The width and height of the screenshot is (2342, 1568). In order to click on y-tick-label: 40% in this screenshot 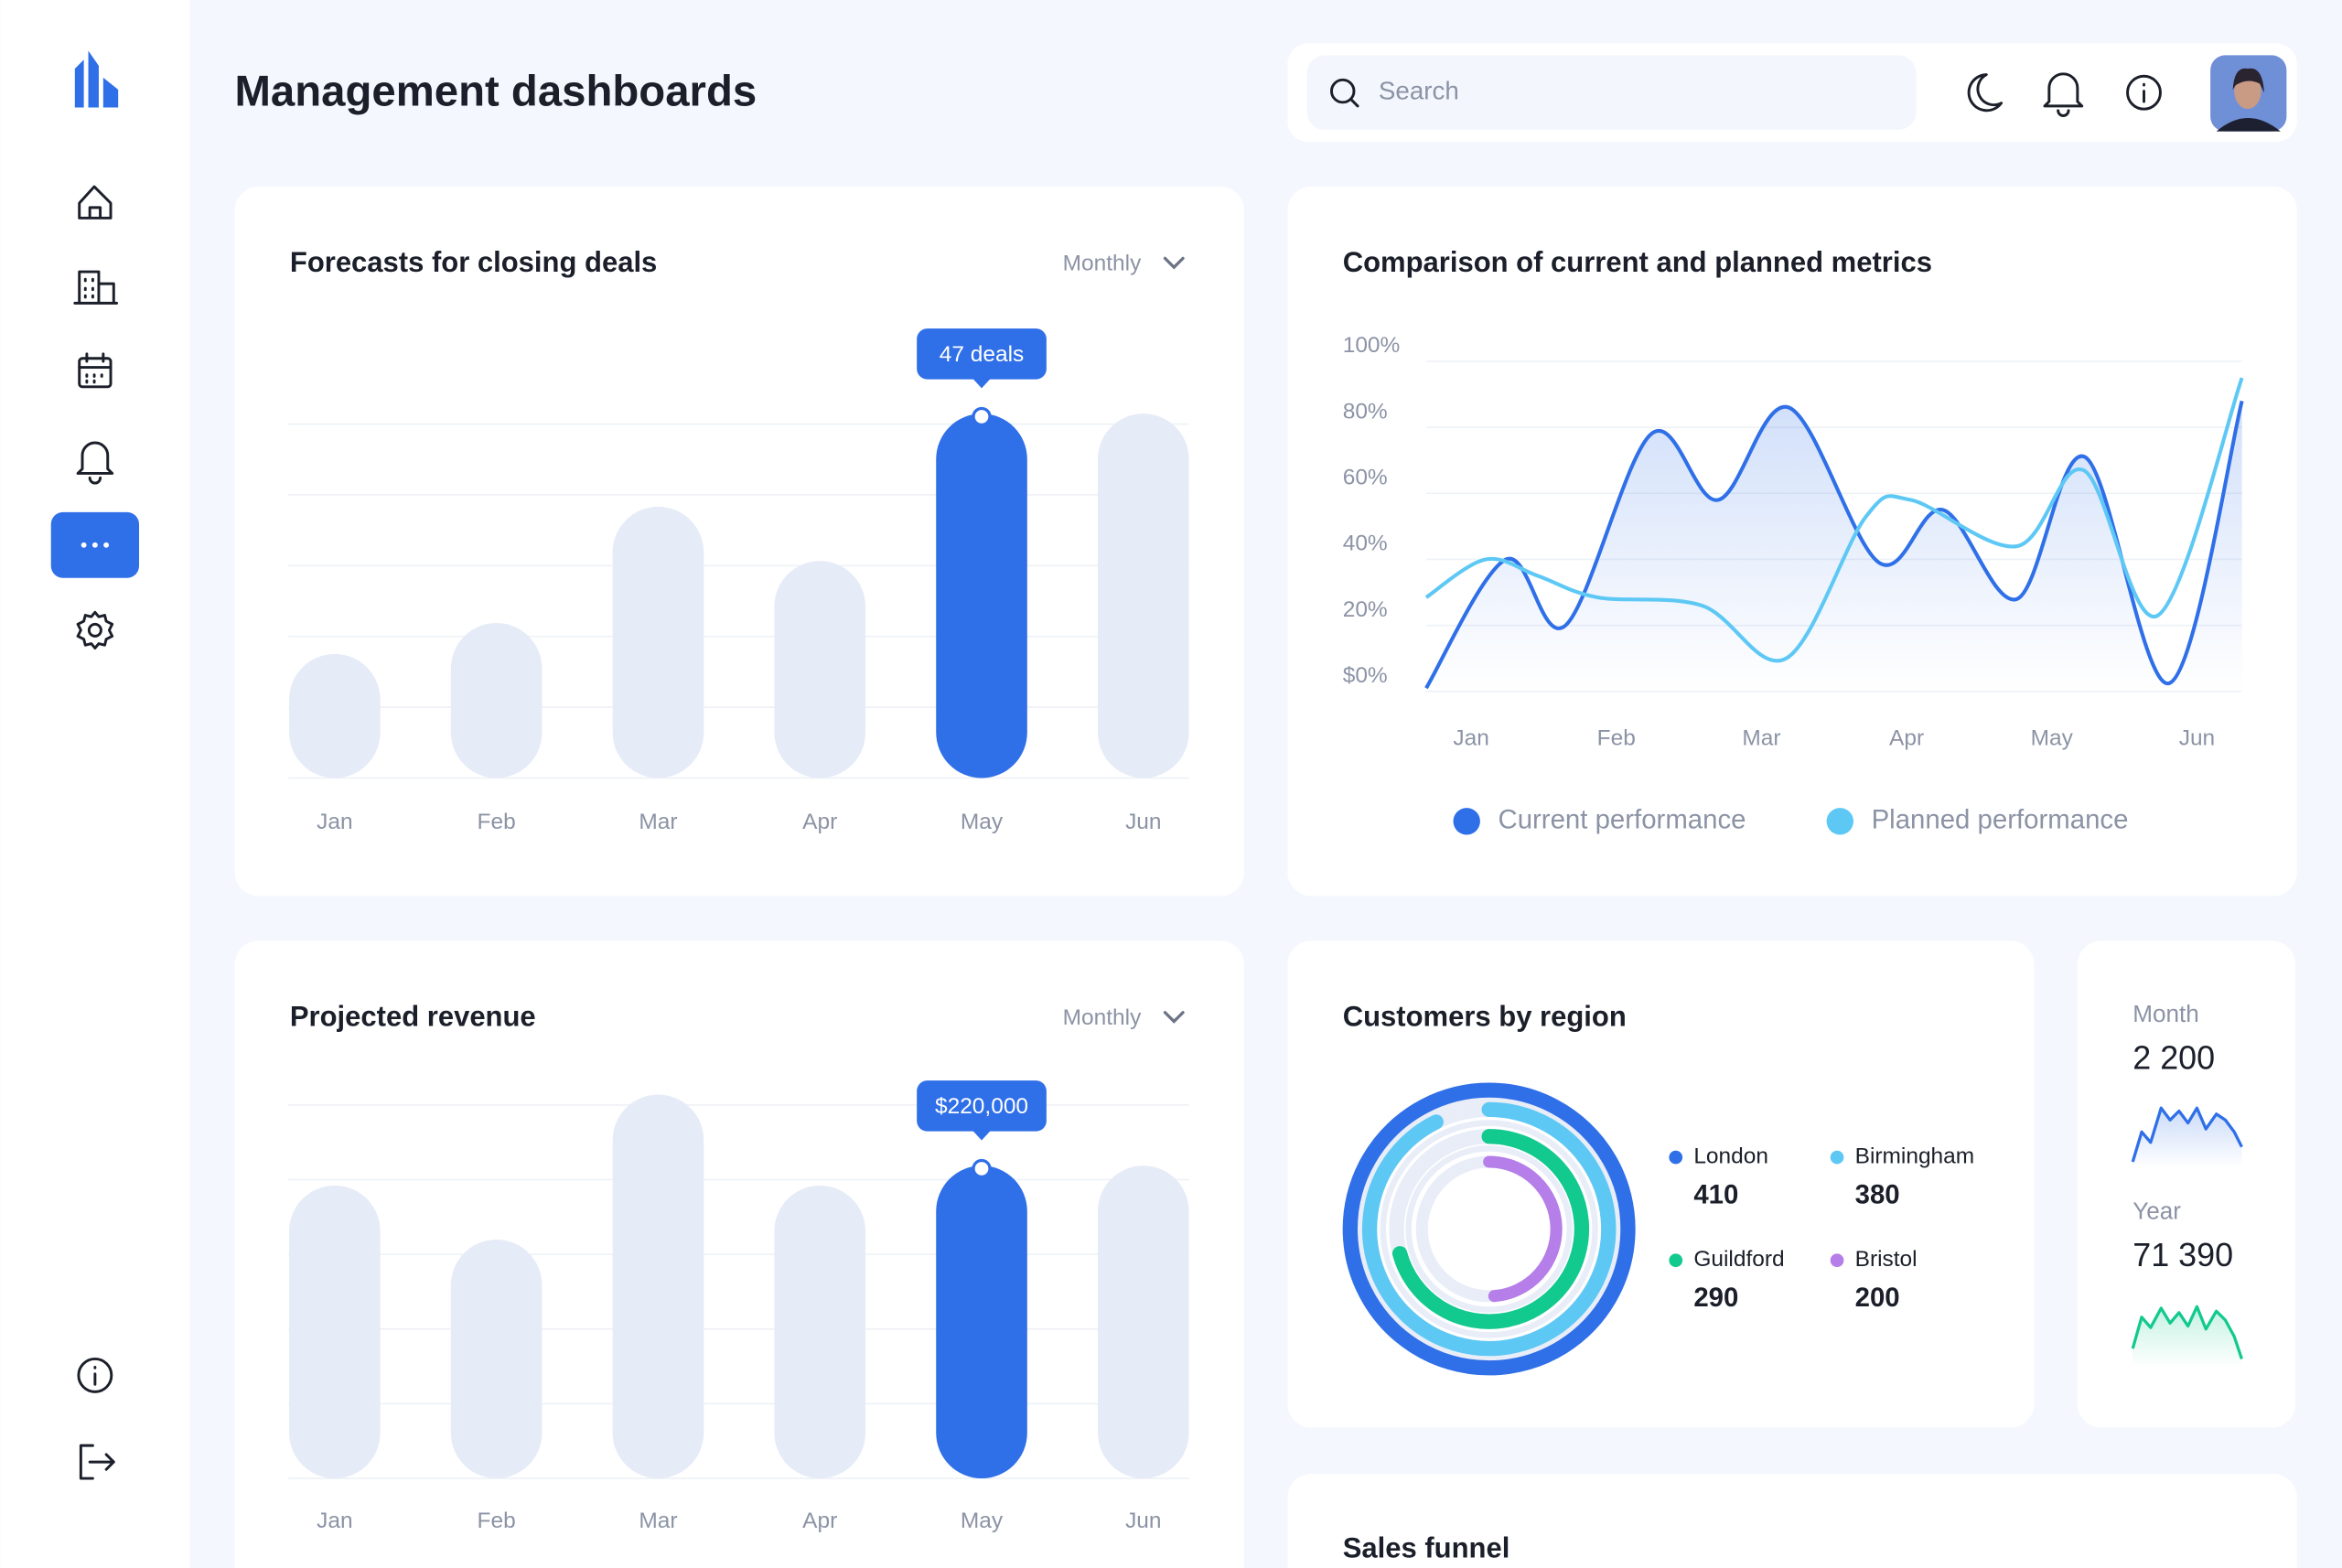, I will do `click(1365, 544)`.